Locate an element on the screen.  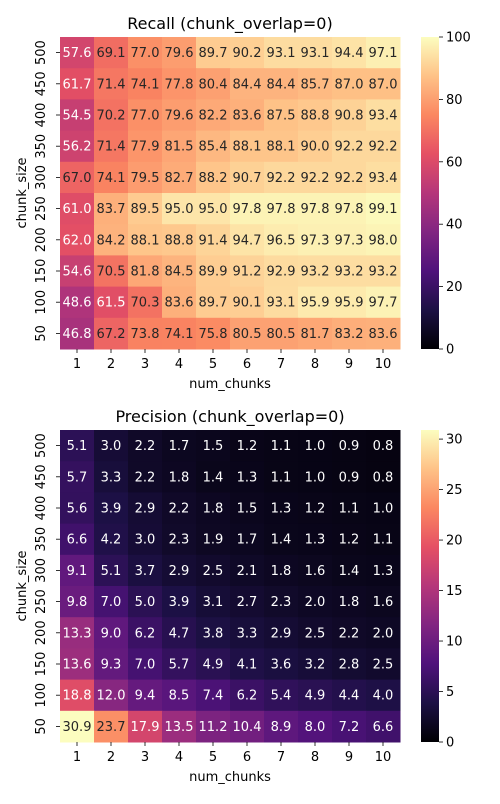
cell-value-label: 75.8 is located at coordinates (213, 334).